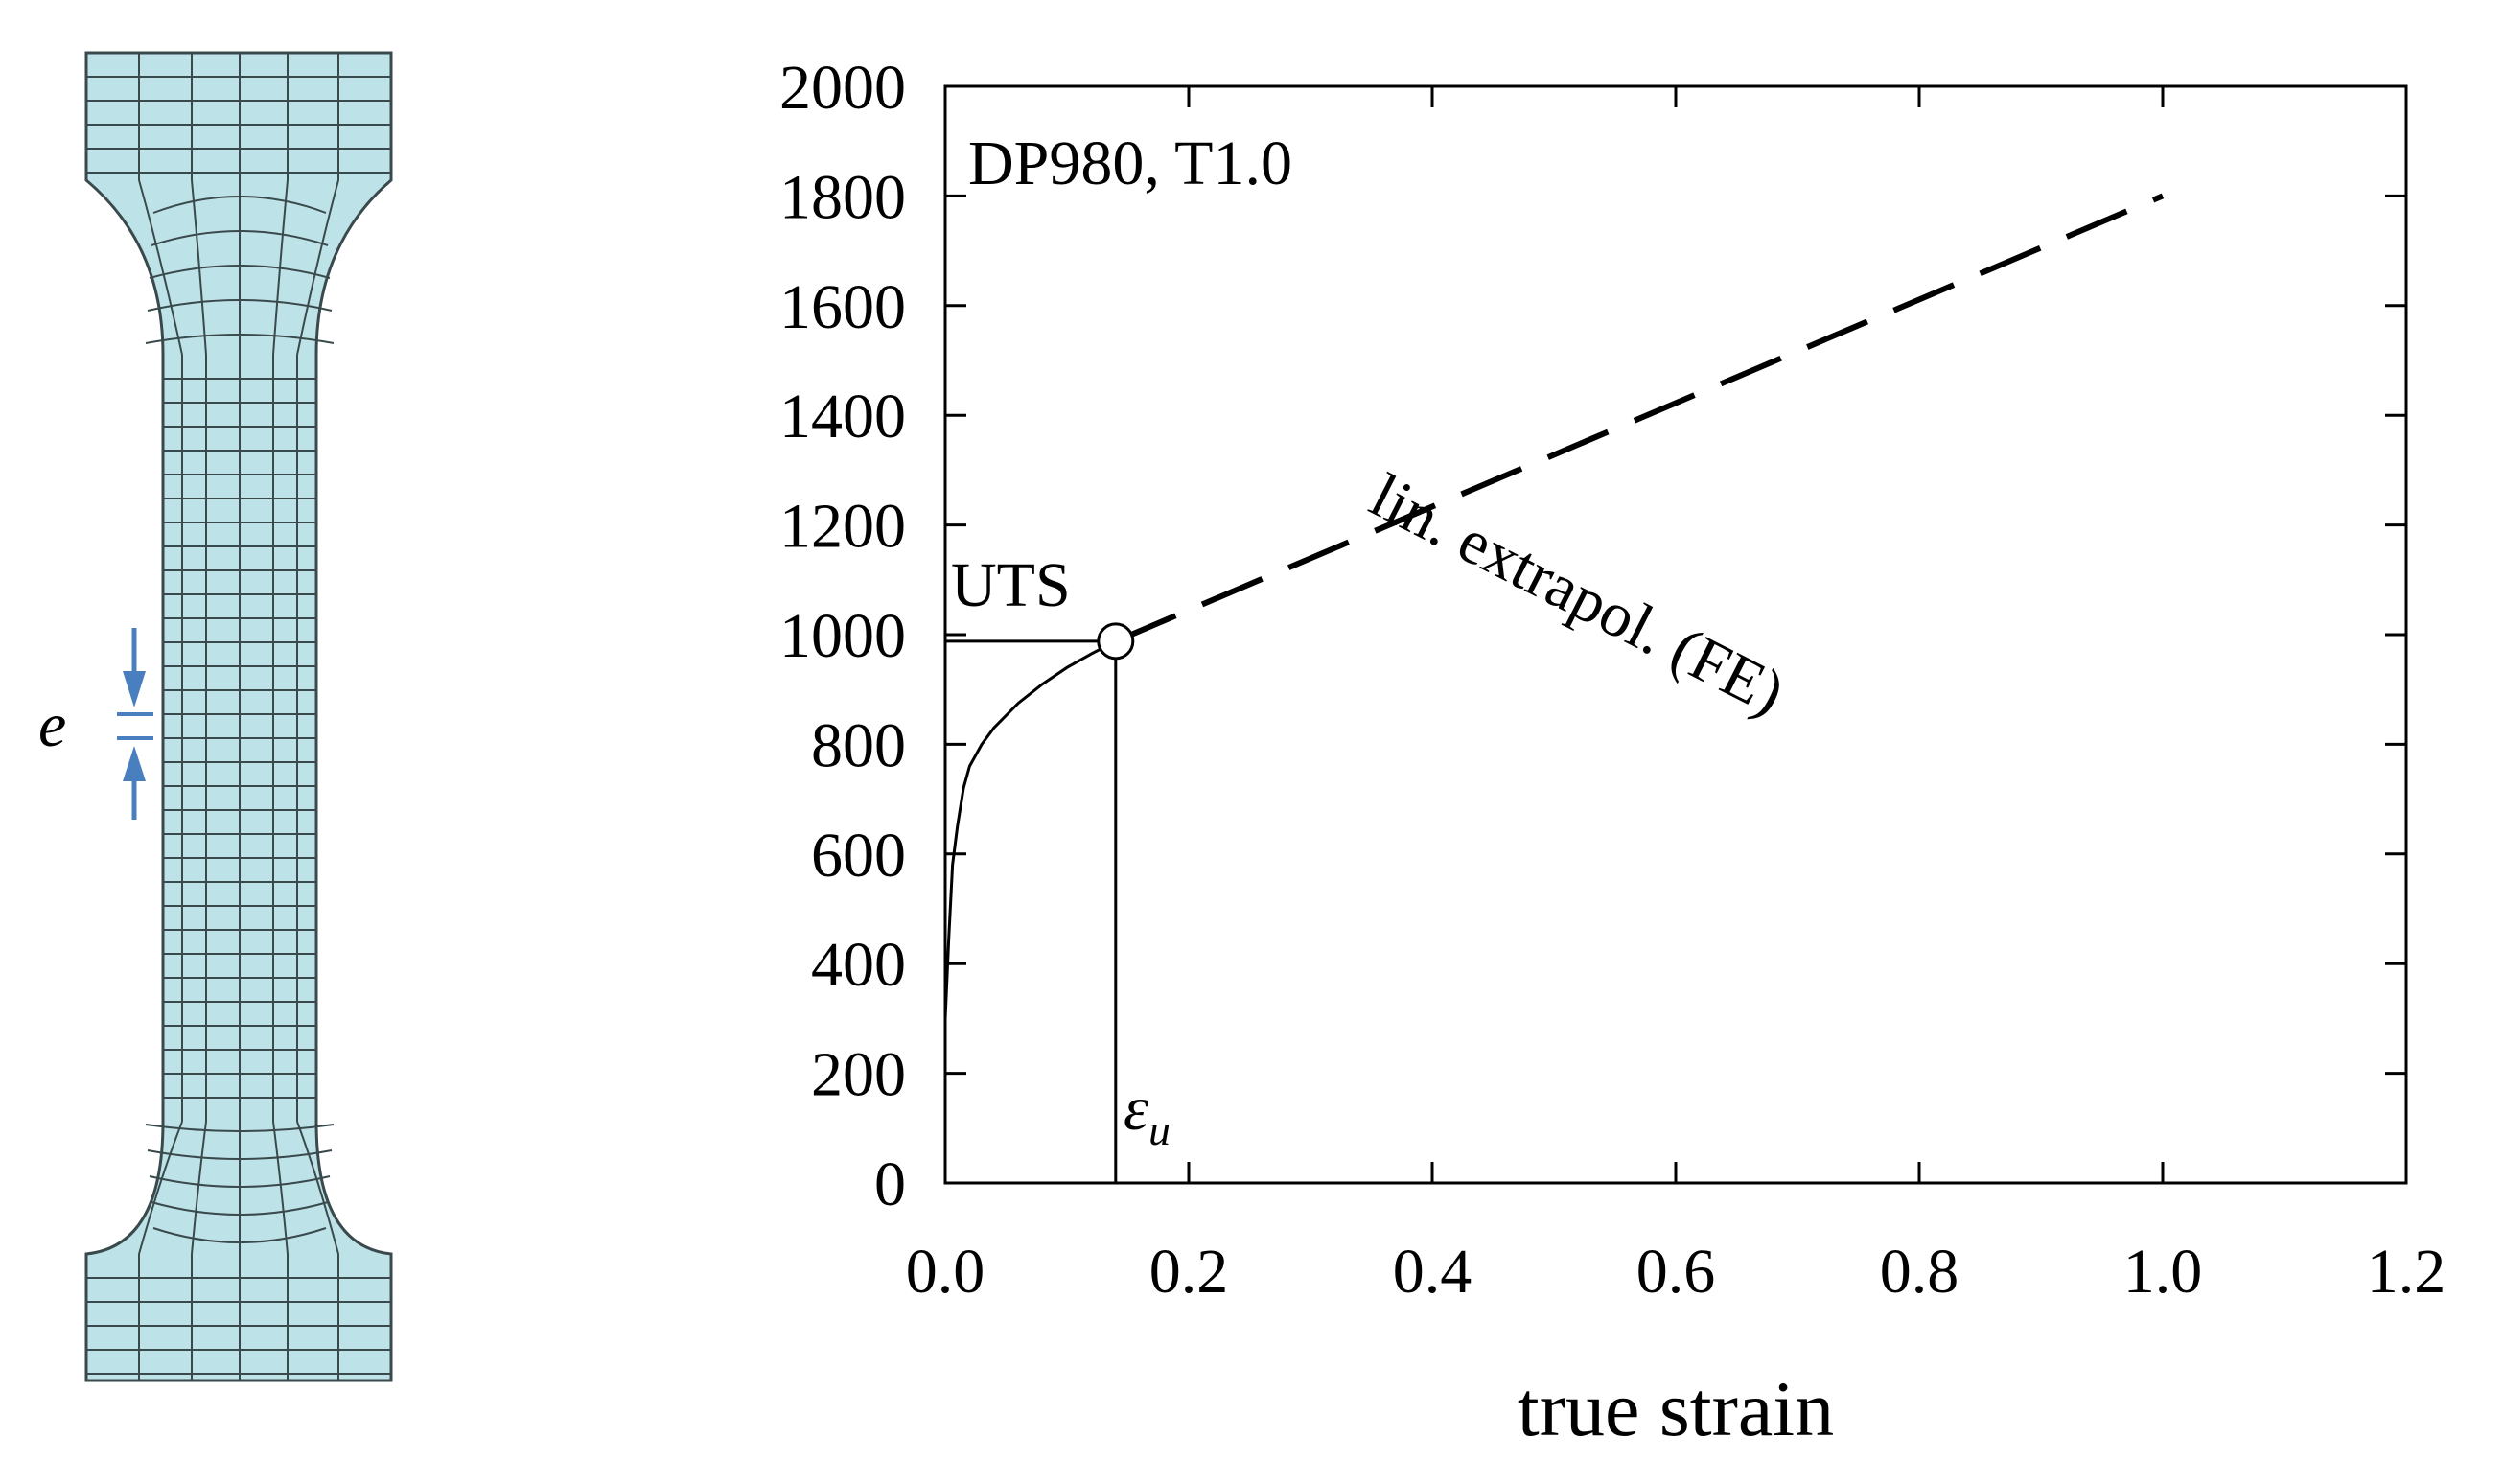 The image size is (2504, 1484). I want to click on epsilon-subscript: u, so click(1159, 1129).